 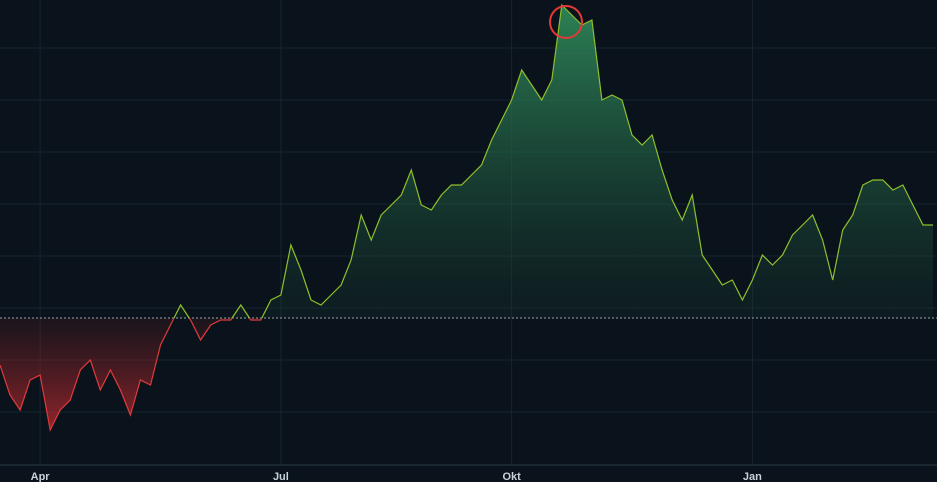 I want to click on x-tick-label: Jul, so click(x=281, y=476).